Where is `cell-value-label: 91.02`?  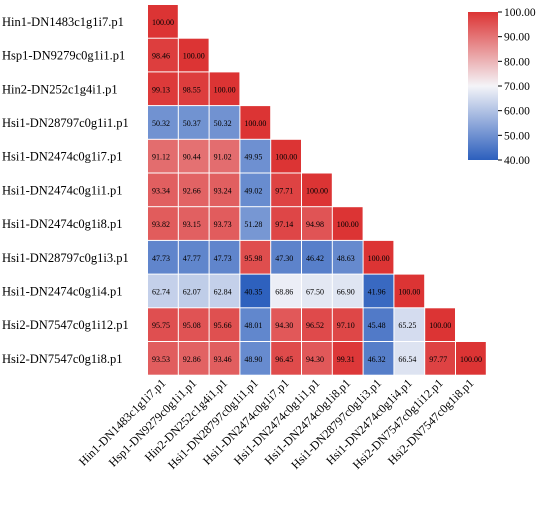
cell-value-label: 91.02 is located at coordinates (223, 157).